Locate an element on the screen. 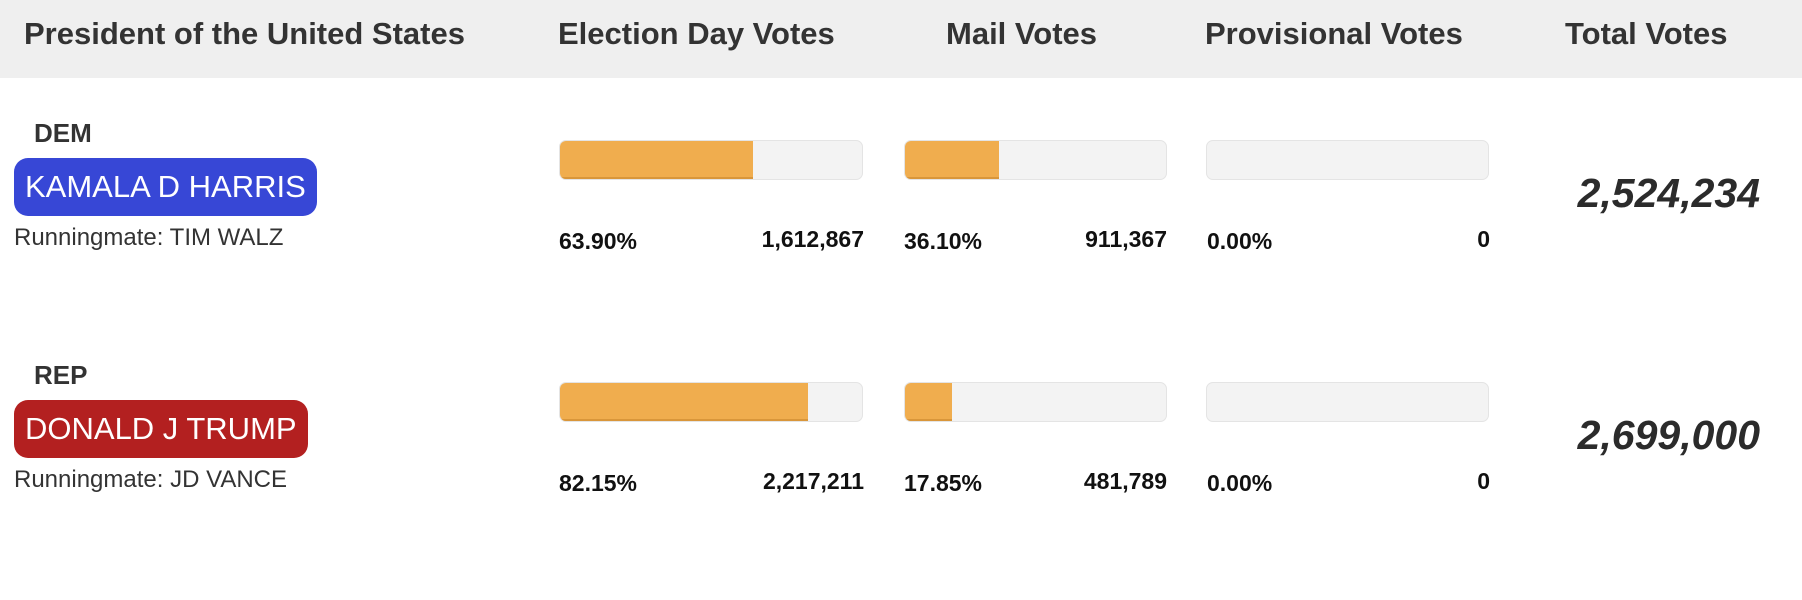  runningmate-label: Runningmate: JD VANCE is located at coordinates (150, 479).